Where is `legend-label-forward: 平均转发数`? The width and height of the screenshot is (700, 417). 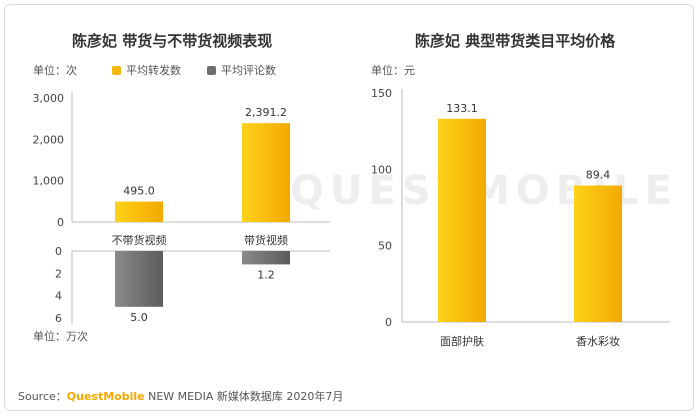
legend-label-forward: 平均转发数 is located at coordinates (153, 70).